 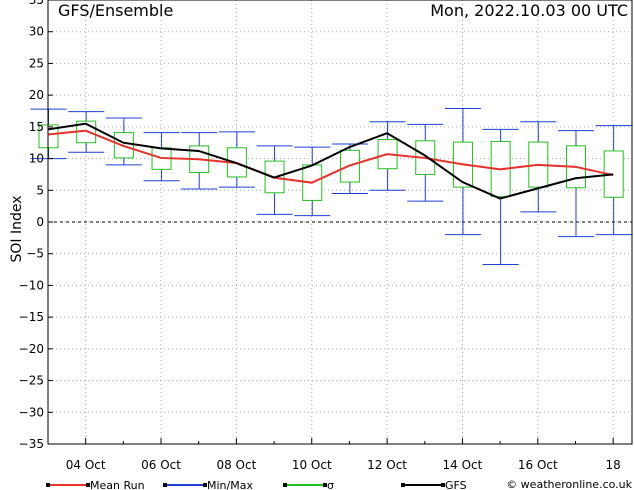 What do you see at coordinates (117, 484) in the screenshot?
I see `legend-label: Mean Run` at bounding box center [117, 484].